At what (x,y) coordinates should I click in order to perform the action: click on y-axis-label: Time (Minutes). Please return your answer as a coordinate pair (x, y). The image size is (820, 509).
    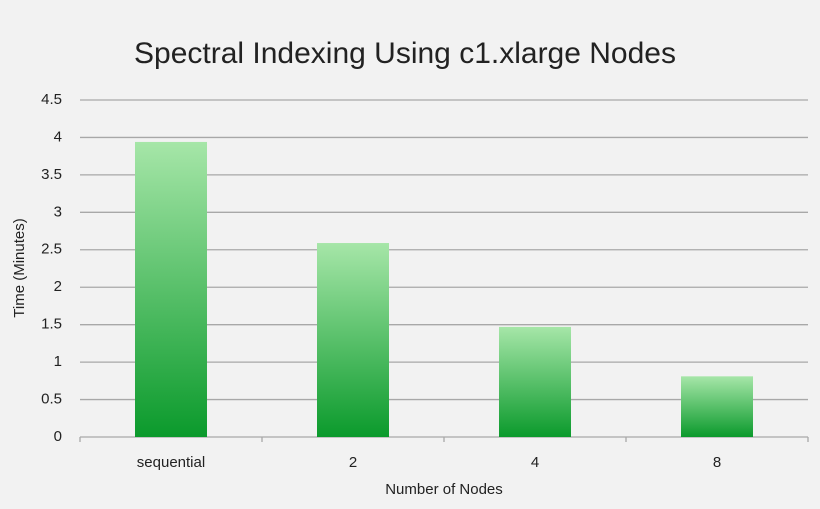
    Looking at the image, I should click on (19, 267).